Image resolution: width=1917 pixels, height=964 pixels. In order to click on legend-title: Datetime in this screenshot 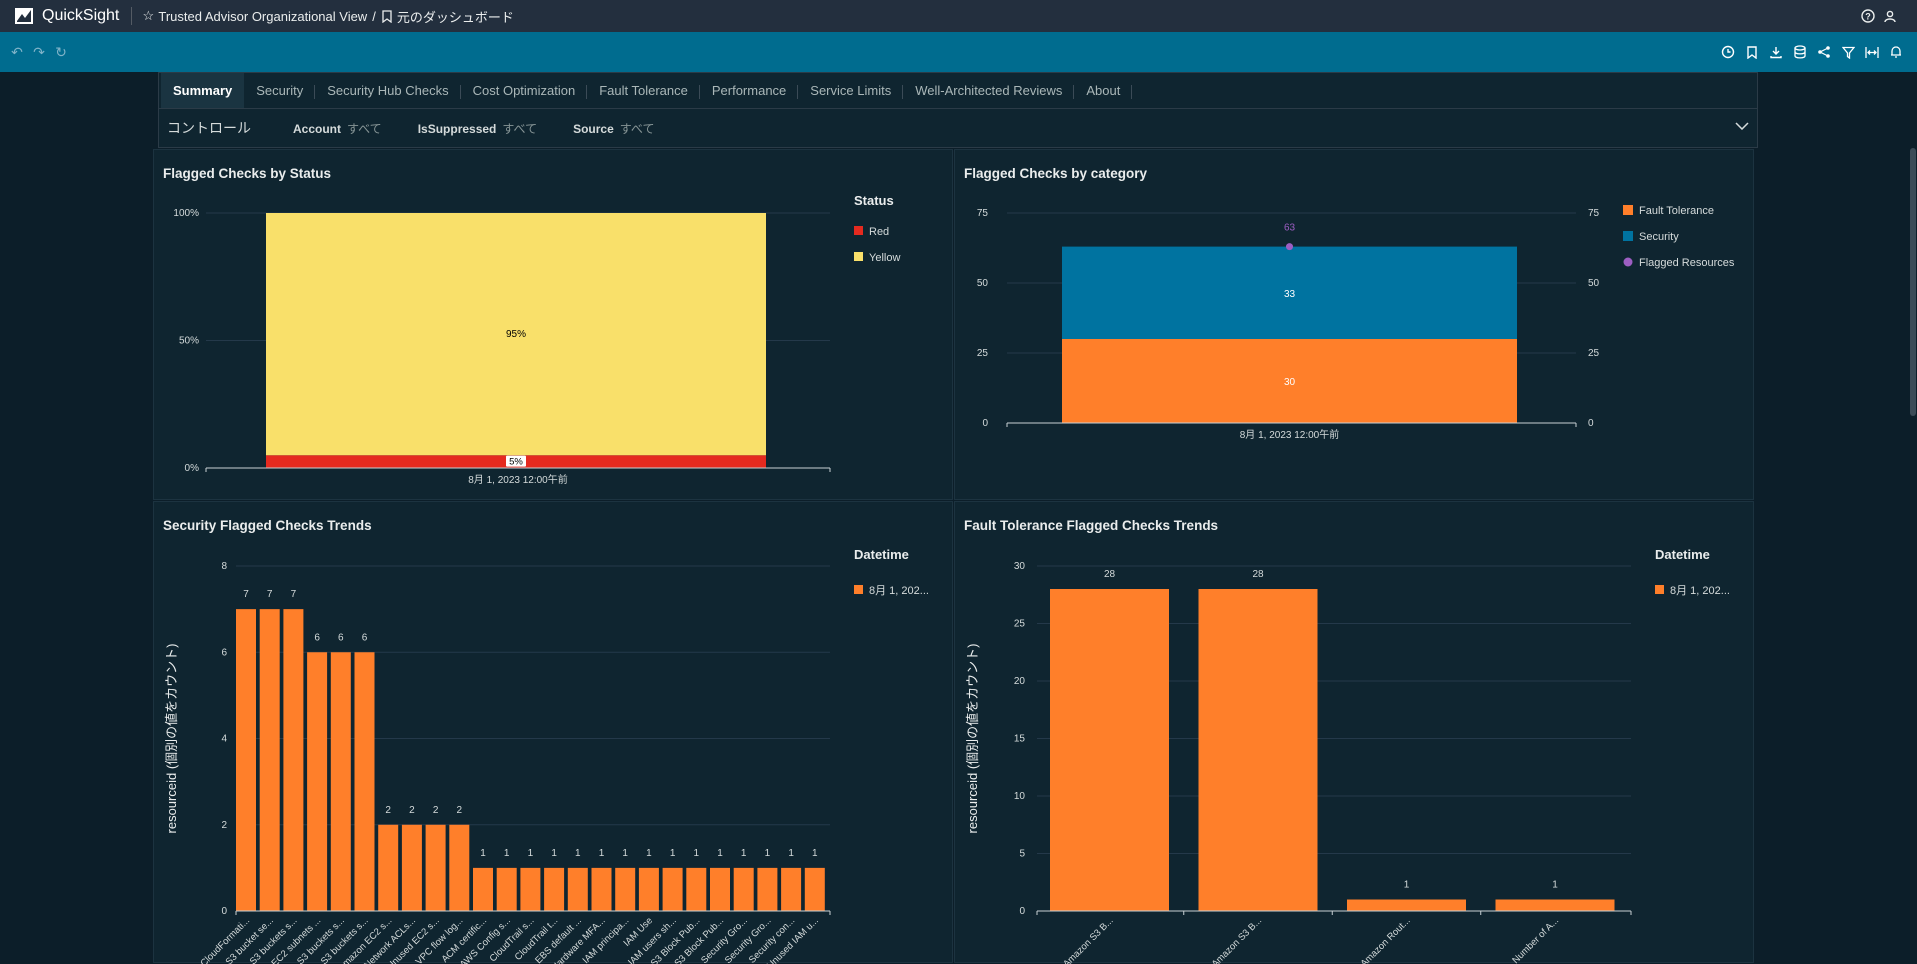, I will do `click(881, 554)`.